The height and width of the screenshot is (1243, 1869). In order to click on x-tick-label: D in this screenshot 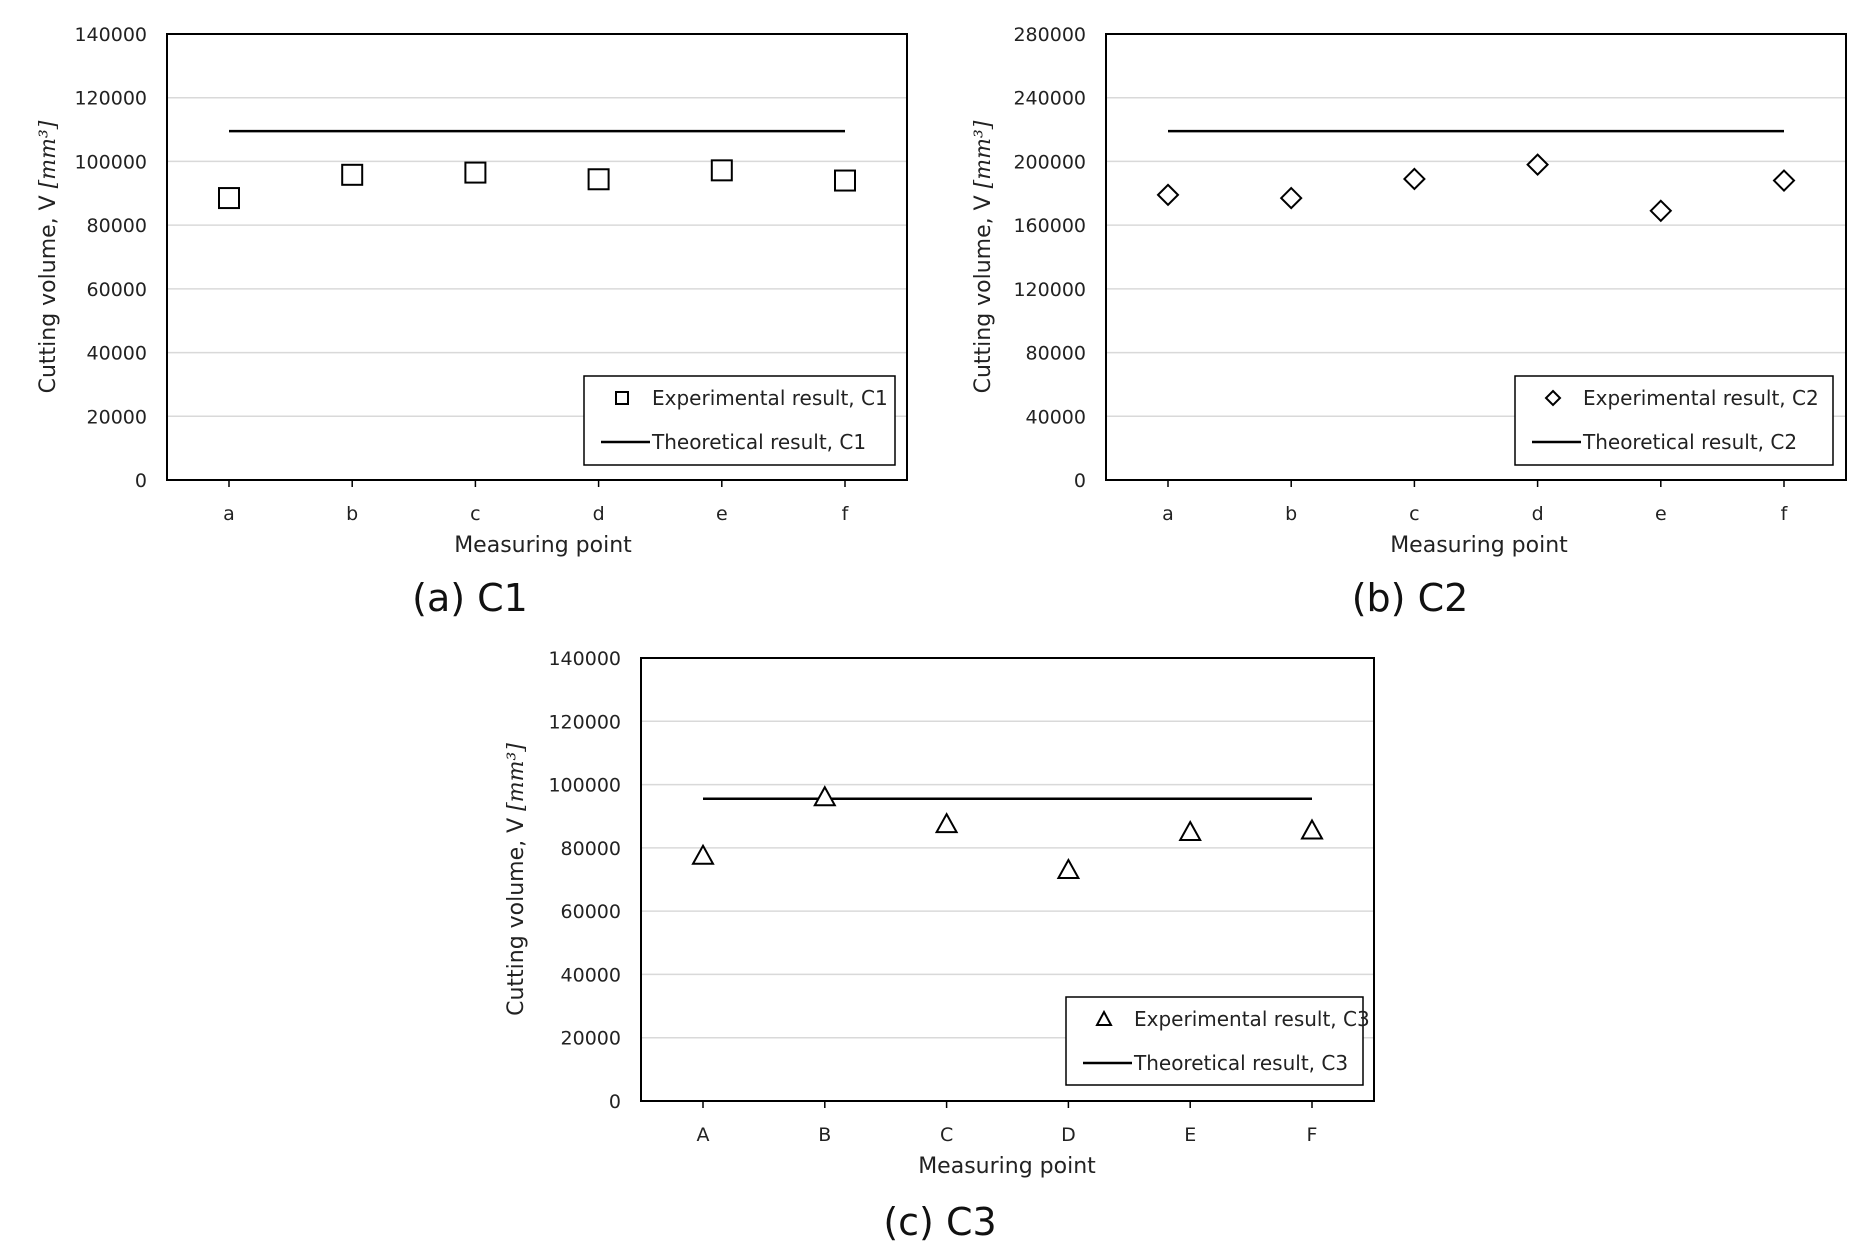, I will do `click(1068, 1135)`.